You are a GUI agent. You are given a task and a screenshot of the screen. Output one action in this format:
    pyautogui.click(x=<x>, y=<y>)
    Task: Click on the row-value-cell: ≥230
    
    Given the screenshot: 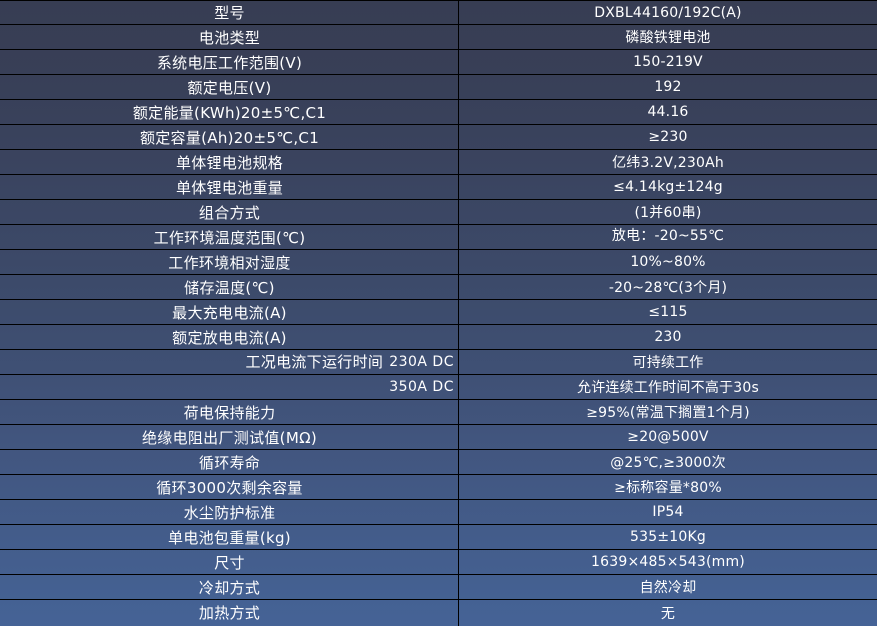 What is the action you would take?
    pyautogui.click(x=668, y=137)
    